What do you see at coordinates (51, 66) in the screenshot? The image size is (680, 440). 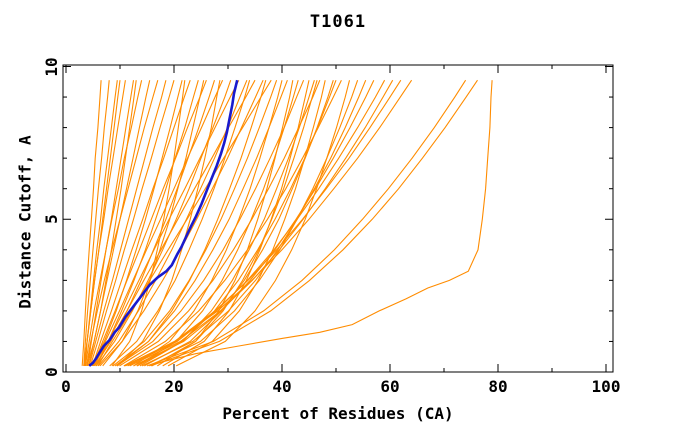 I see `y-tick-label: 10` at bounding box center [51, 66].